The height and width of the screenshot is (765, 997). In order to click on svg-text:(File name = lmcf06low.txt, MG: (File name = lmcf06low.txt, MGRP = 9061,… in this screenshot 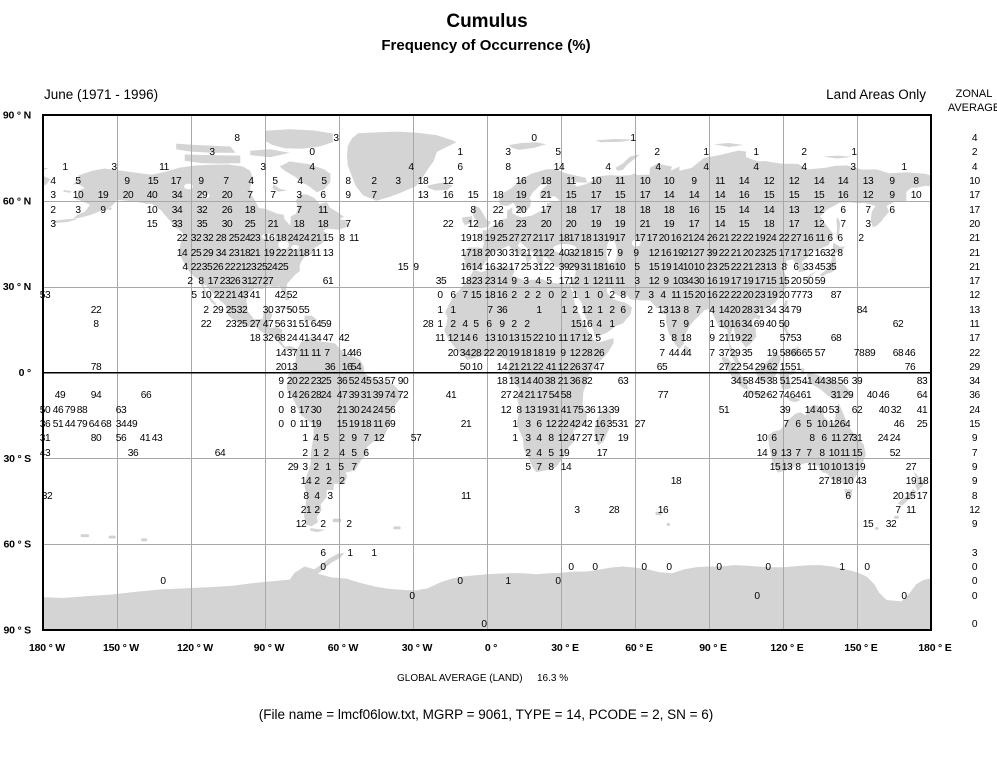, I will do `click(486, 714)`.